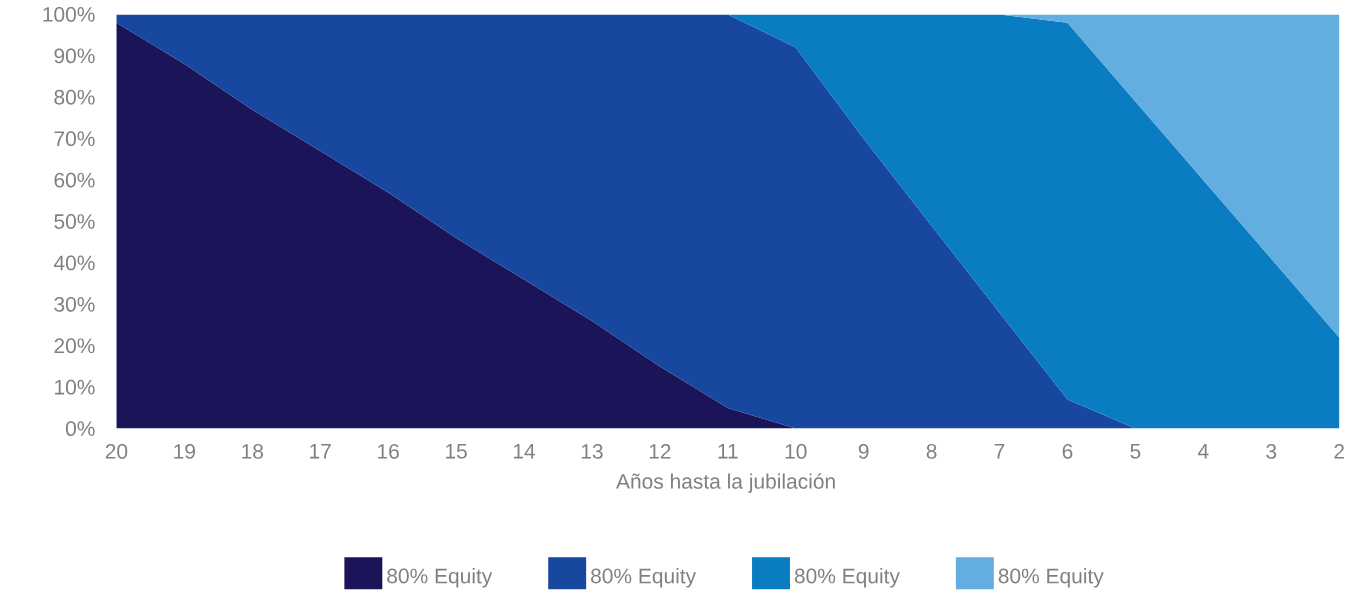 The image size is (1352, 594). Describe the element at coordinates (1135, 451) in the screenshot. I see `x-tick-label: 5` at that location.